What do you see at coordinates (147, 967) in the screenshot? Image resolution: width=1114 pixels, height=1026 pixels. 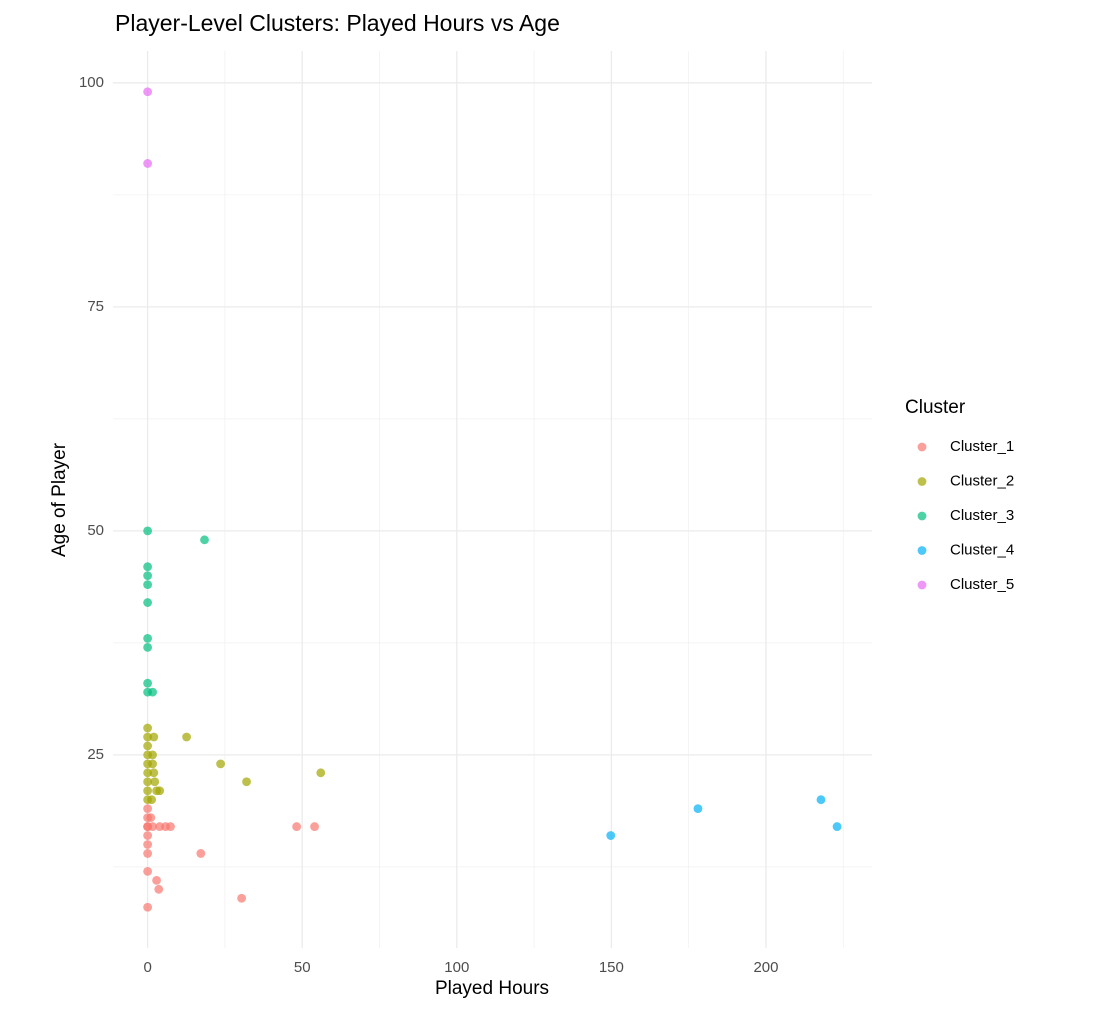 I see `x-tick-label: 0` at bounding box center [147, 967].